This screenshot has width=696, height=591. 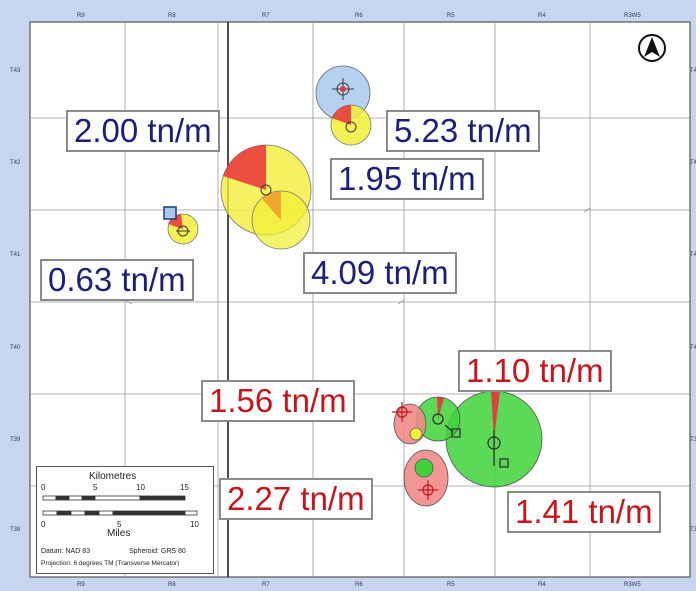 What do you see at coordinates (43, 524) in the screenshot?
I see `mi-tick: 0` at bounding box center [43, 524].